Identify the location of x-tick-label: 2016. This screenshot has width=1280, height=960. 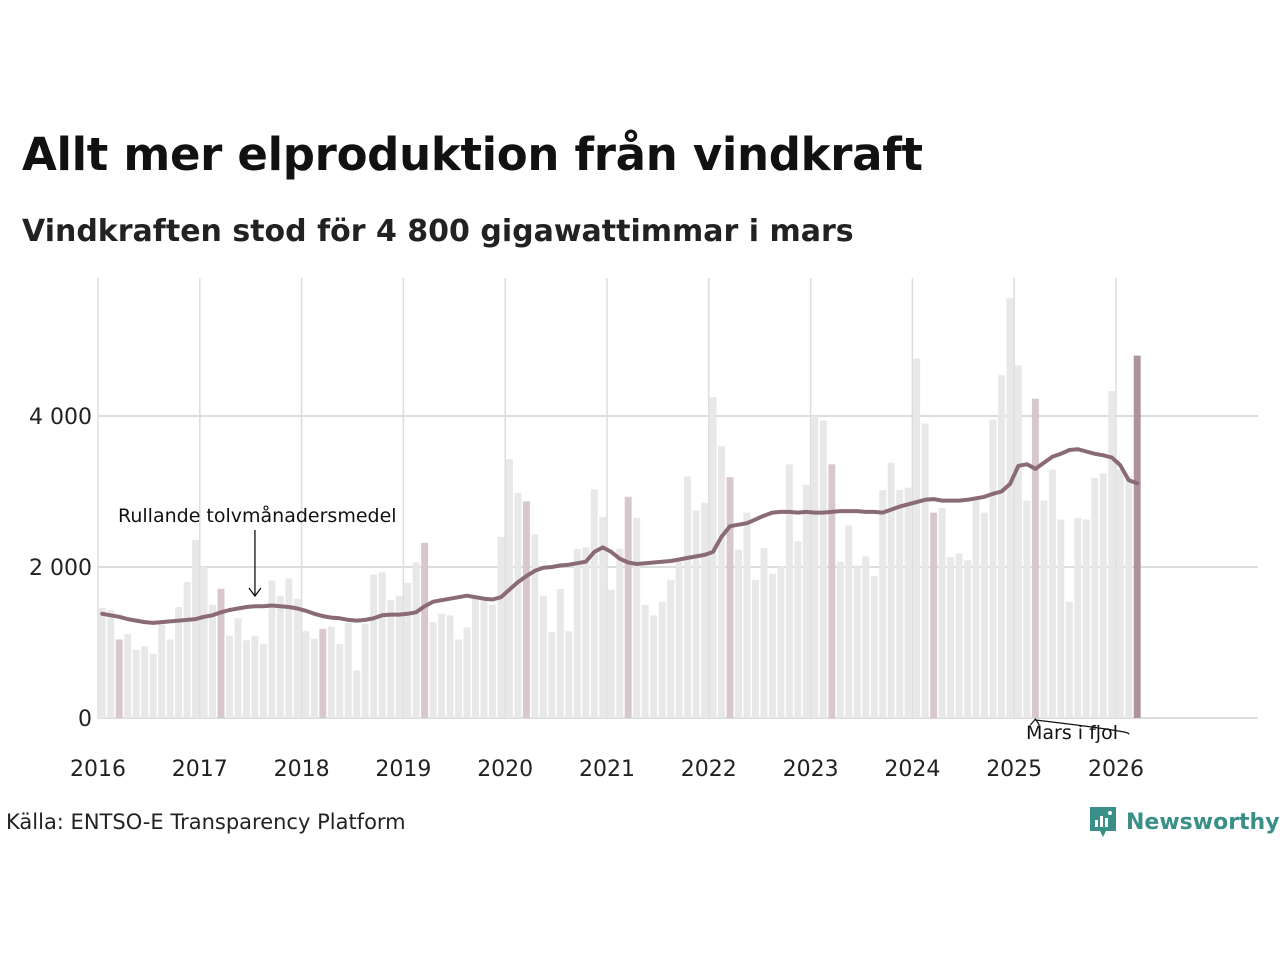
(98, 769).